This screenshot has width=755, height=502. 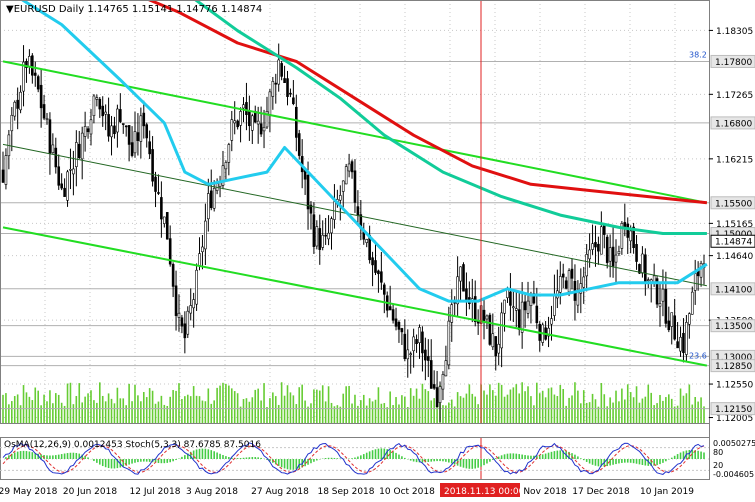 I want to click on fib-label: 38.2, so click(x=698, y=54).